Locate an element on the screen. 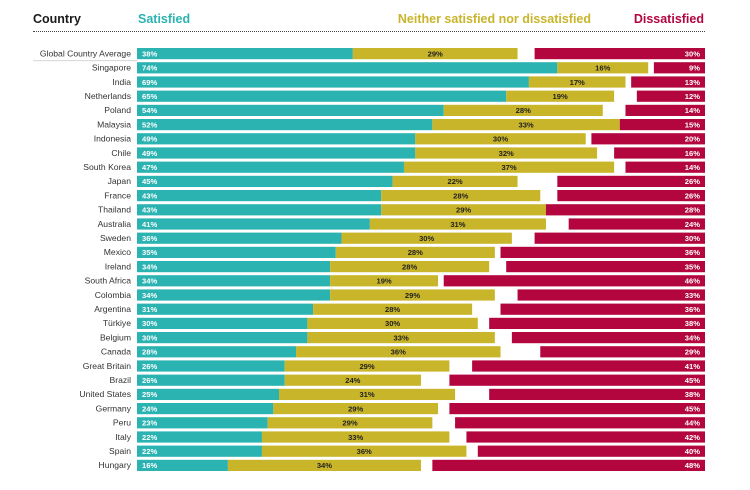 This screenshot has width=750, height=490. satisfied-legend-label: Satisfied is located at coordinates (164, 19).